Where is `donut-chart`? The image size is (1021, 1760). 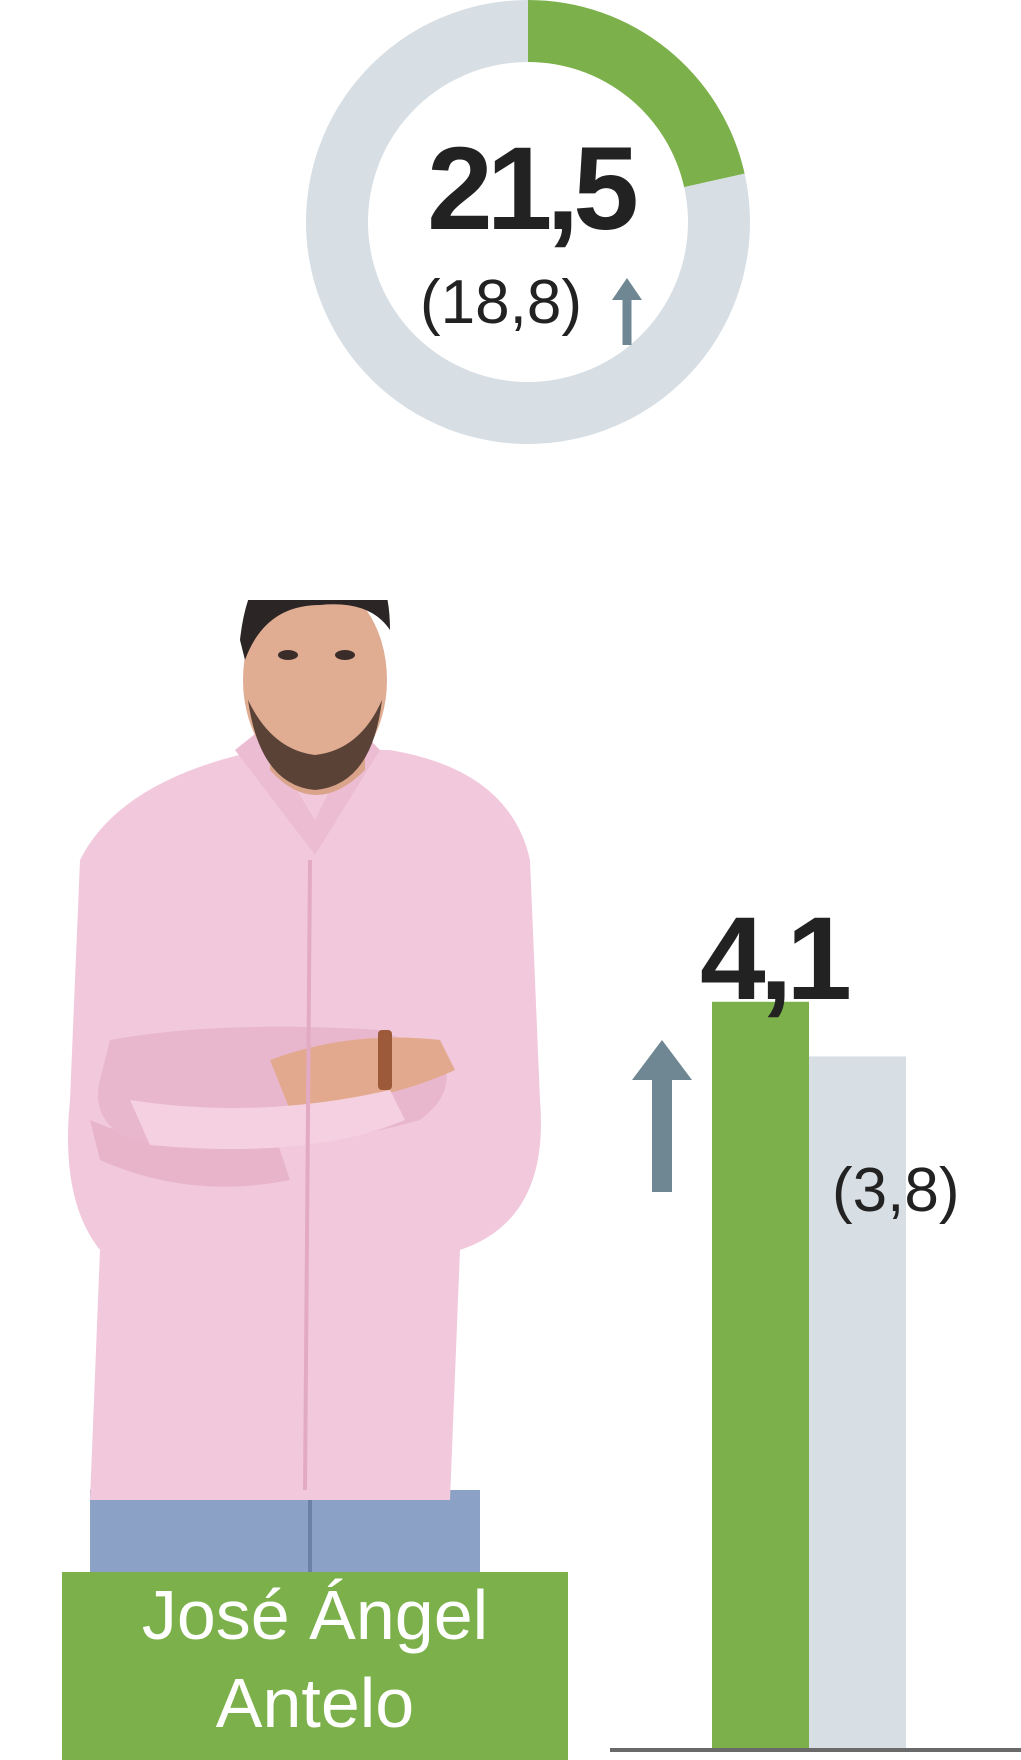
donut-chart is located at coordinates (528, 222).